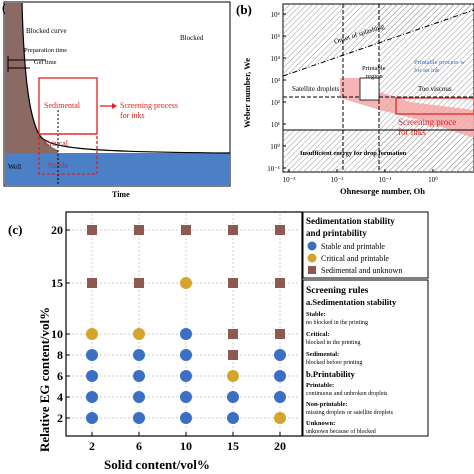  I want to click on c-y-tick-label: 2, so click(60, 418).